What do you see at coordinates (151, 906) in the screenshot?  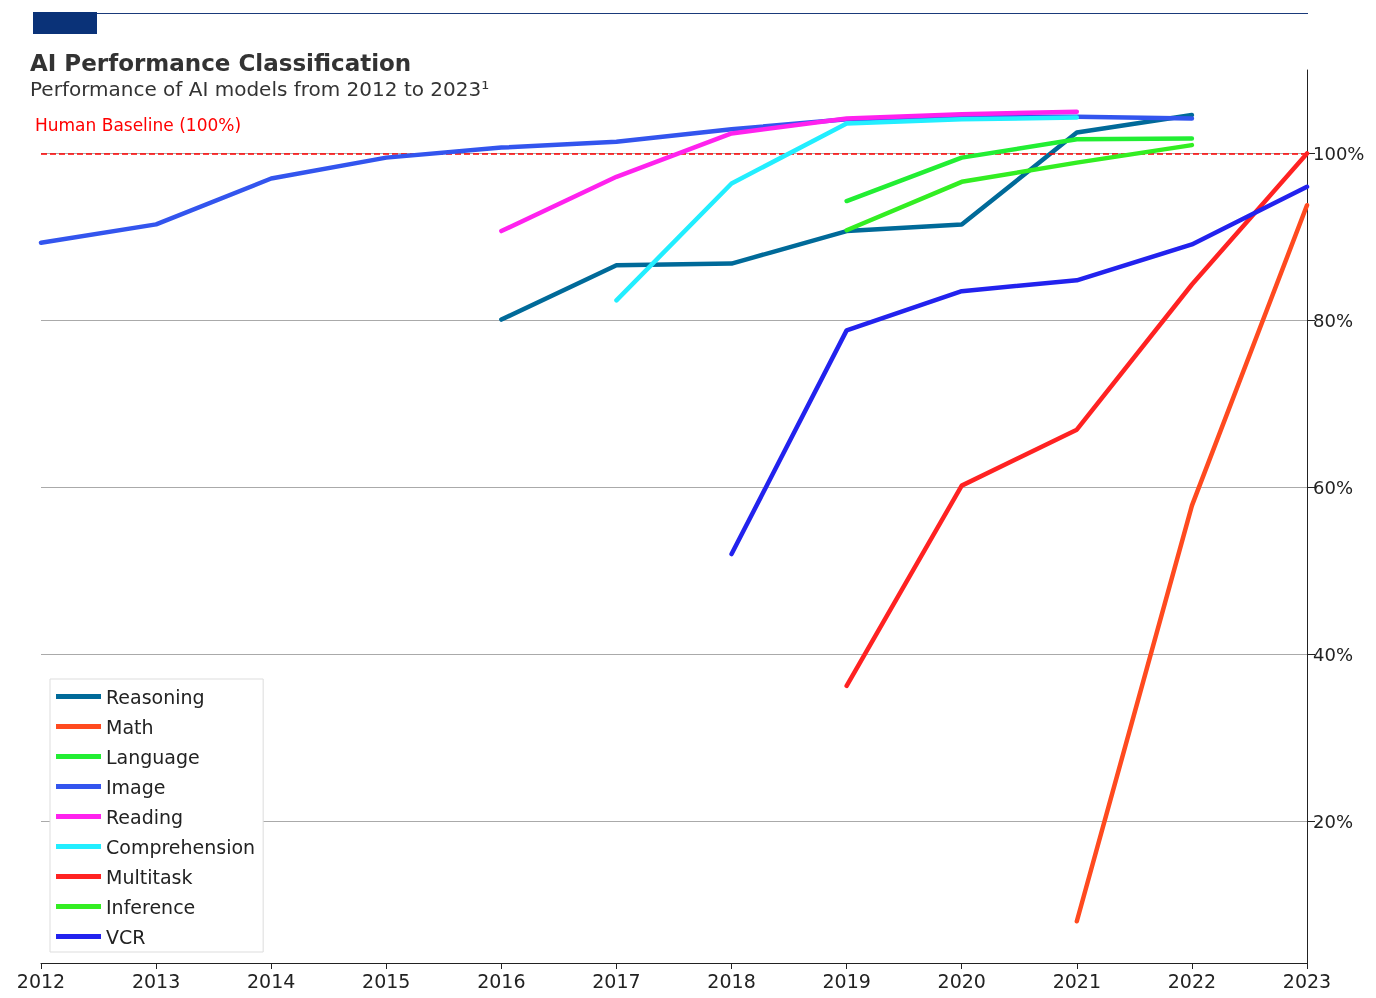 I see `legend-label: Inference` at bounding box center [151, 906].